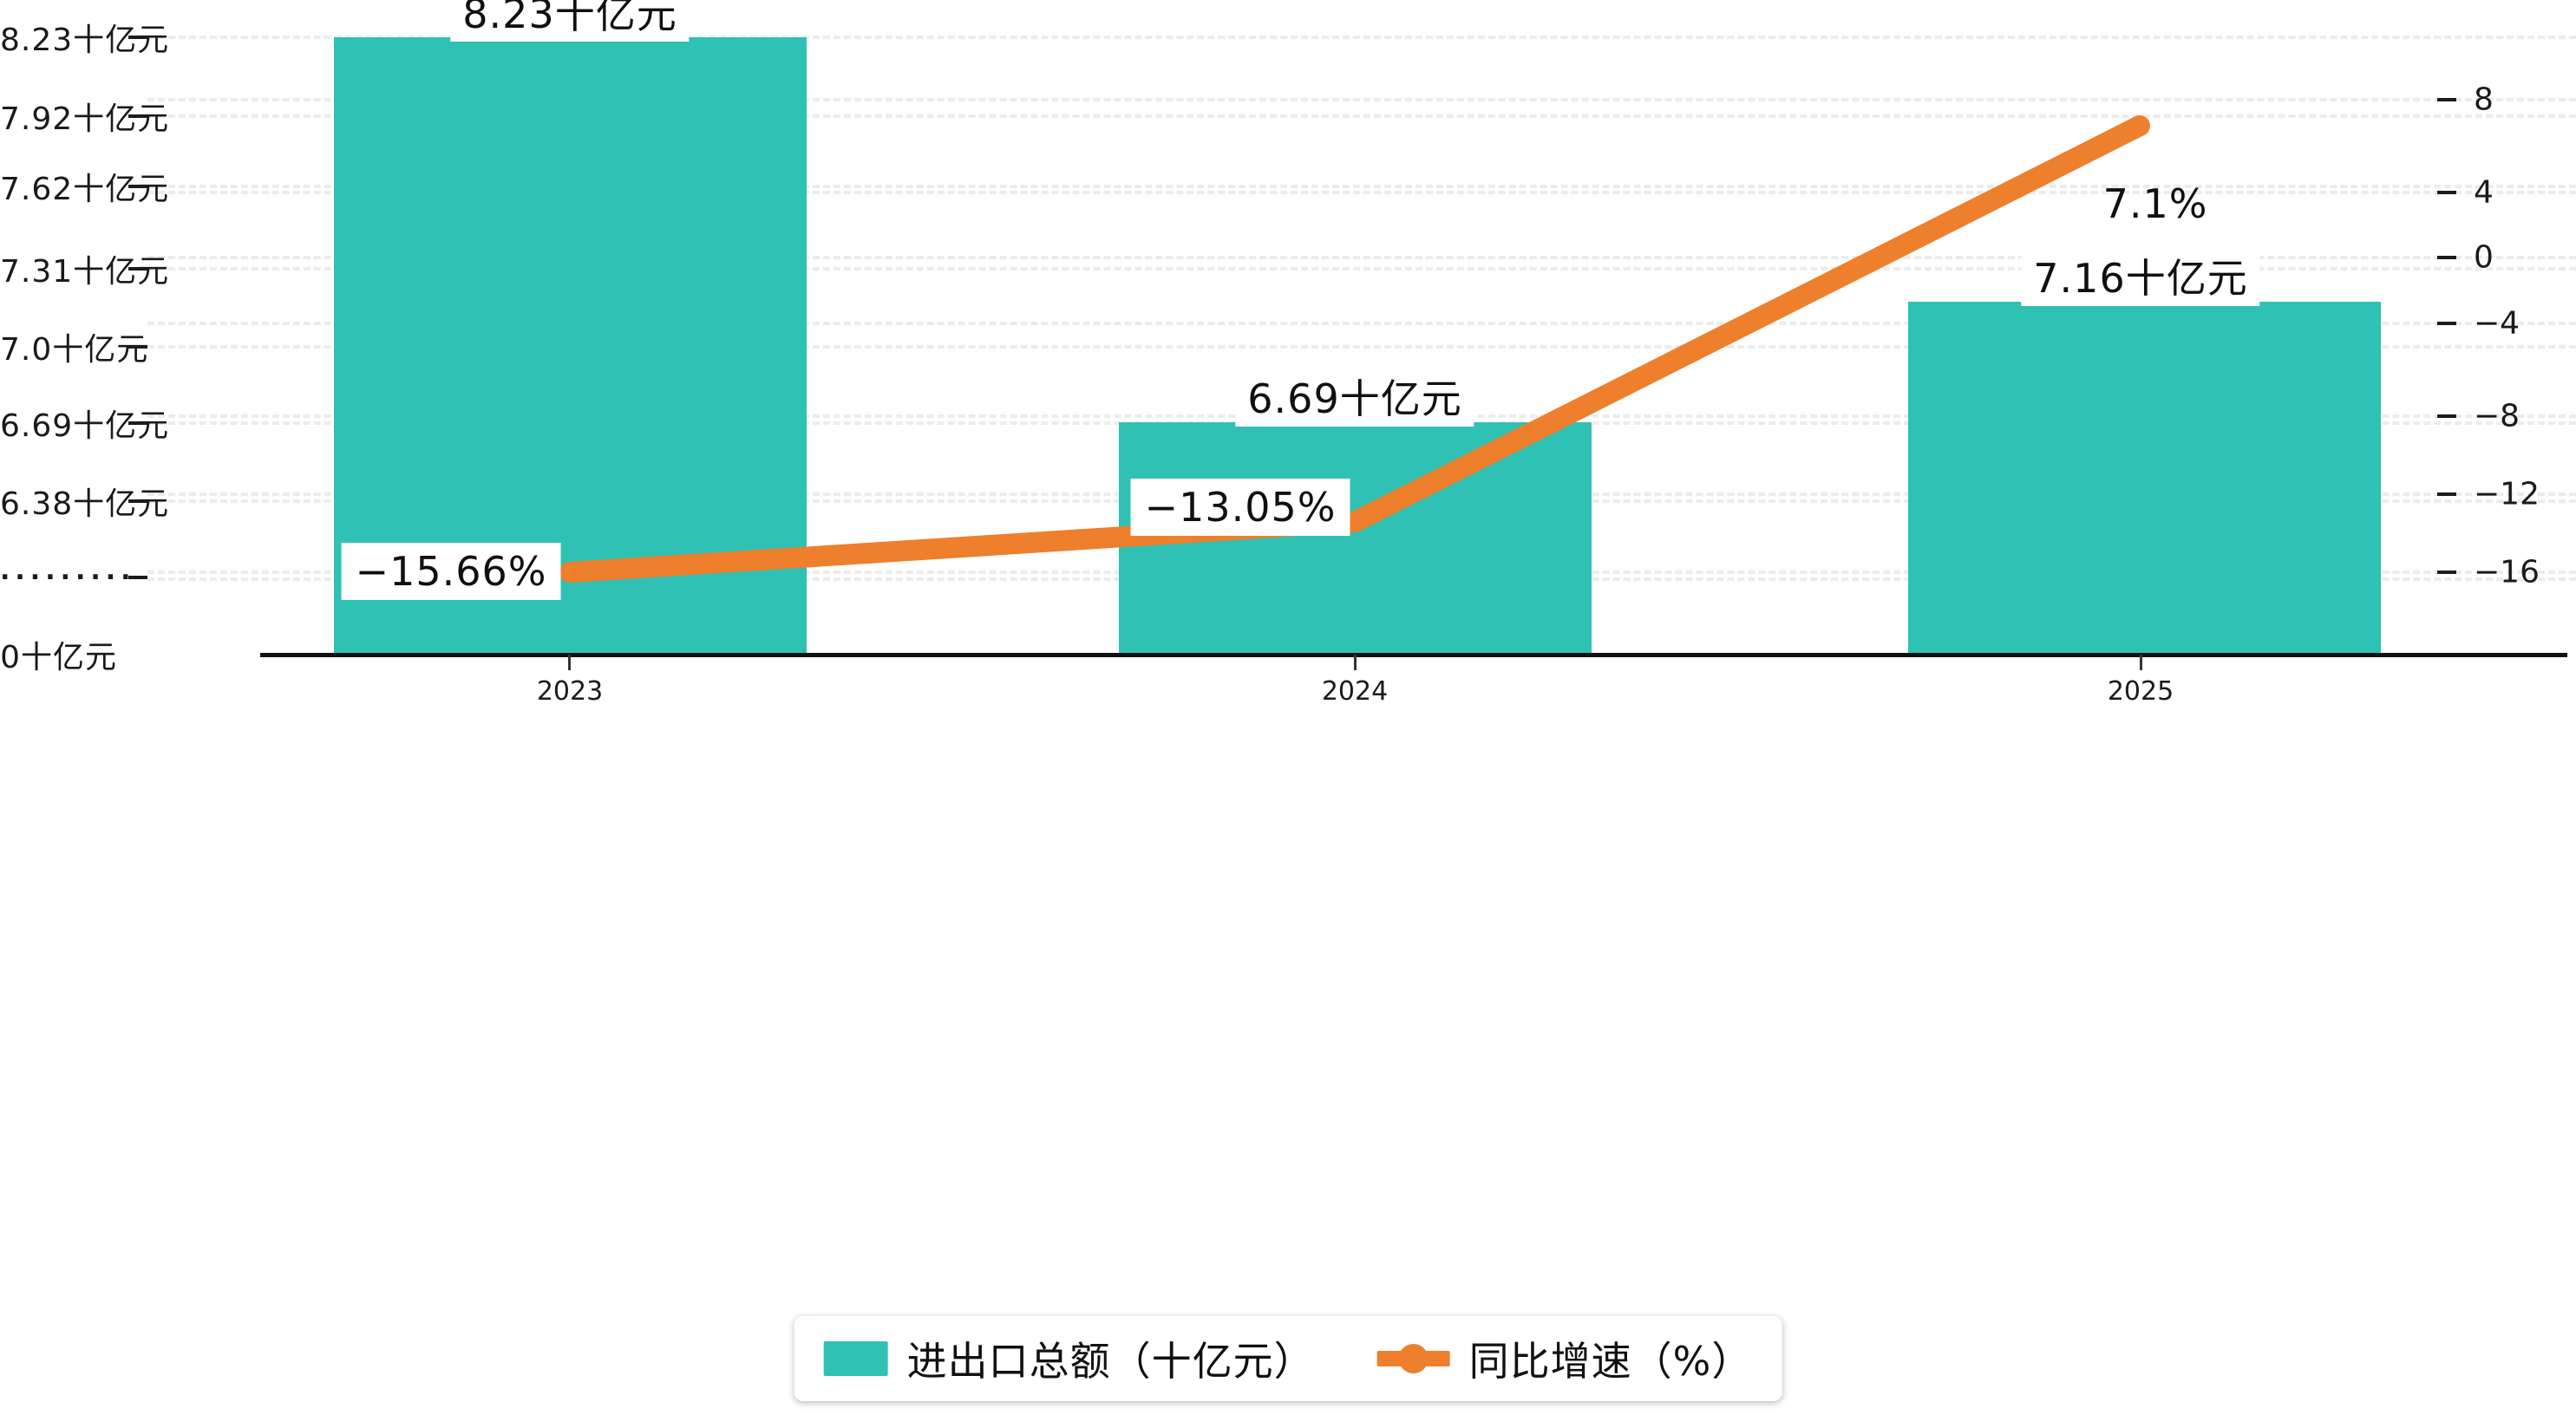 The width and height of the screenshot is (2576, 1415). What do you see at coordinates (570, 691) in the screenshot?
I see `x-axis-label-2023: 2023` at bounding box center [570, 691].